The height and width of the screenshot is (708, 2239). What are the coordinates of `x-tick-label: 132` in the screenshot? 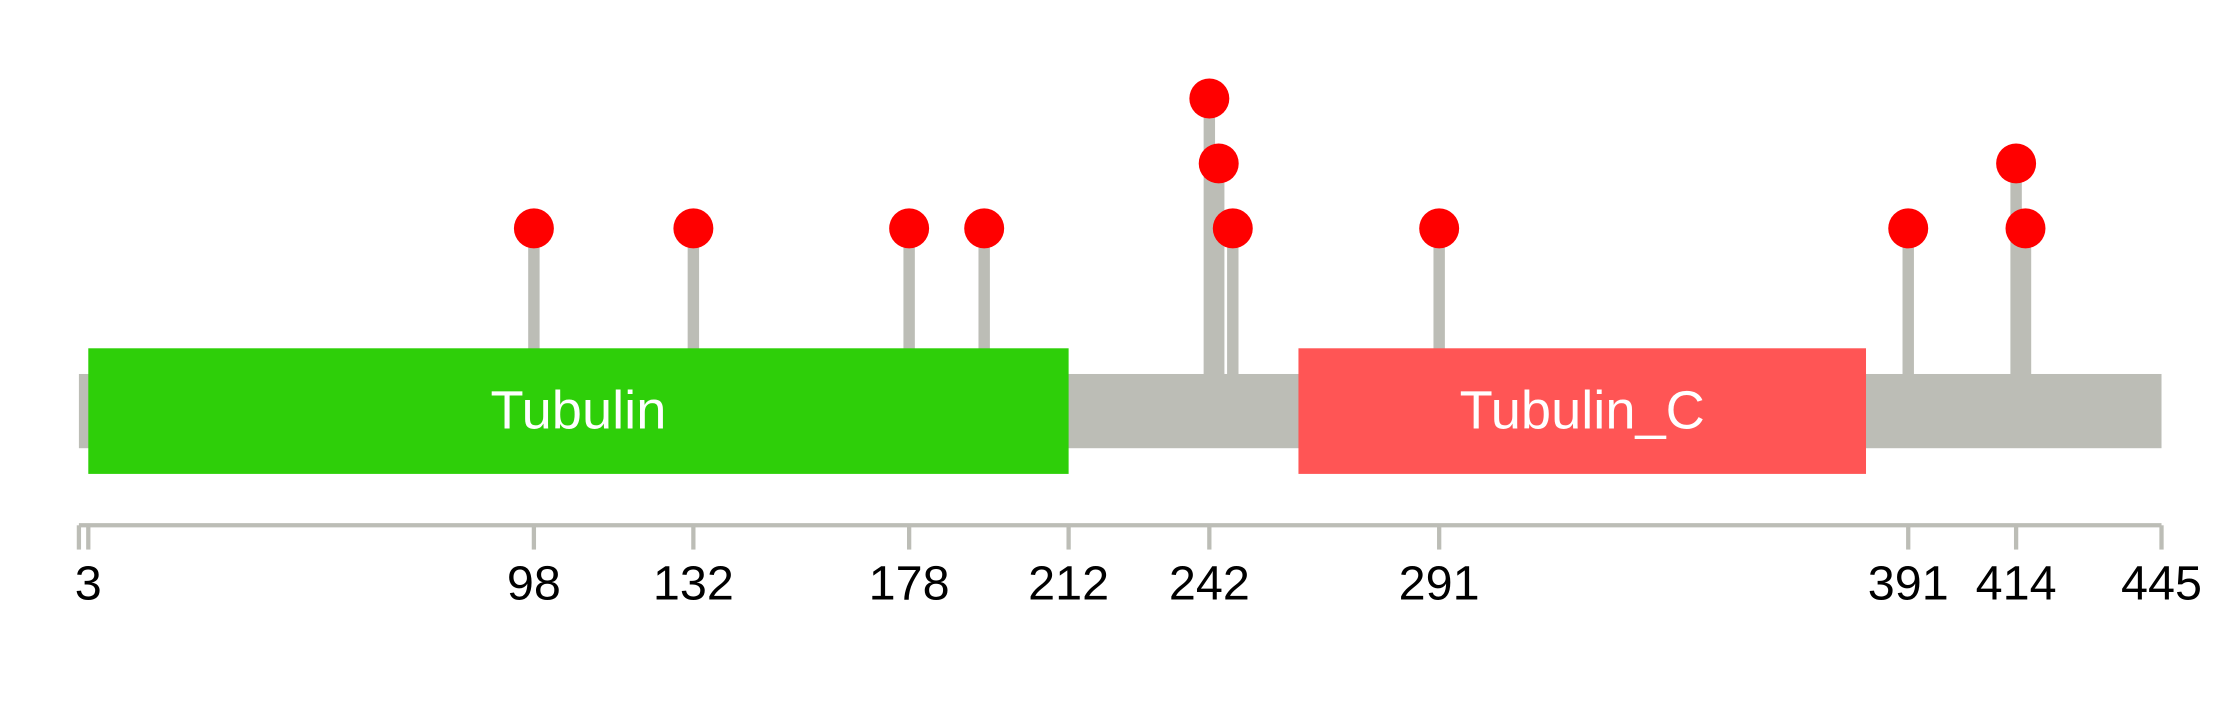 It's located at (693, 583).